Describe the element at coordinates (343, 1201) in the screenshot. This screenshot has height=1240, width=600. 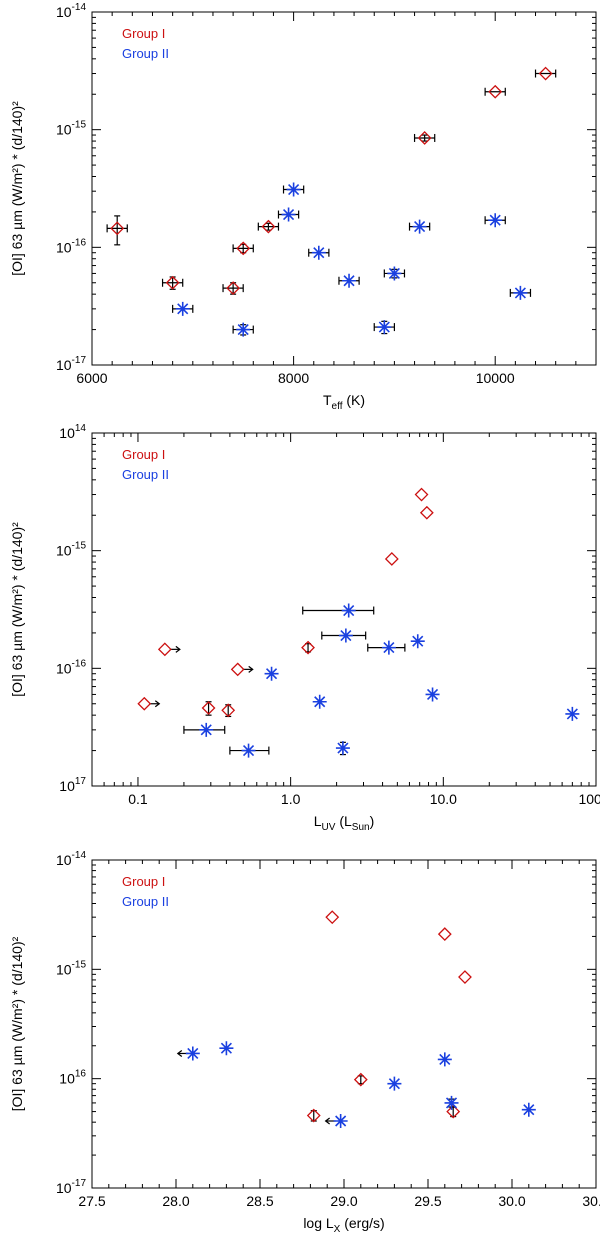
I see `x-tick-label: 29.0` at that location.